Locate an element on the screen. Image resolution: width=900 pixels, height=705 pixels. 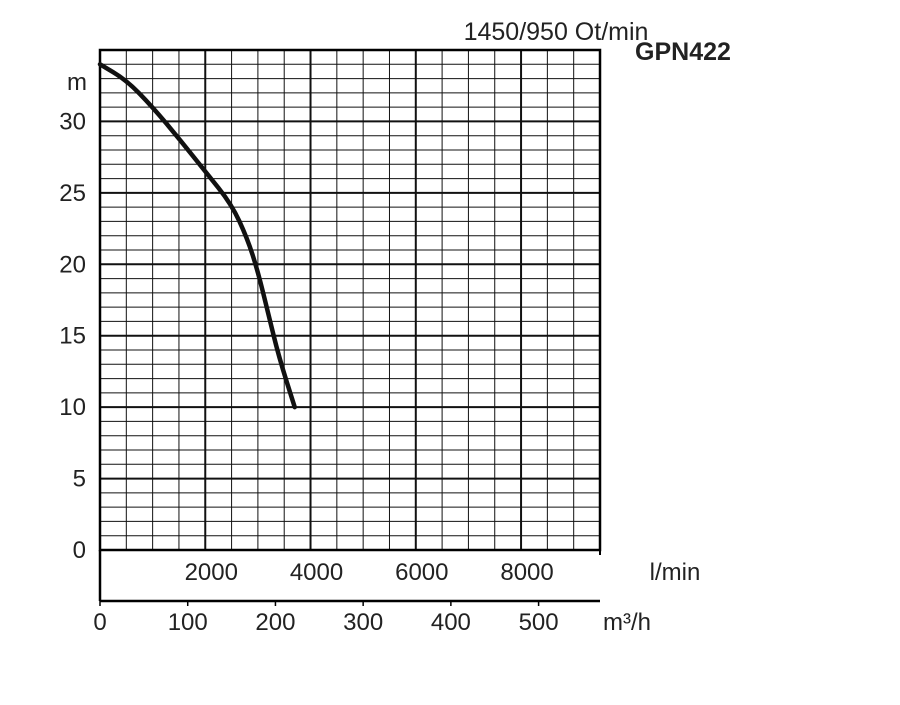
x-tick-label-lmin: 2000 is located at coordinates (211, 572).